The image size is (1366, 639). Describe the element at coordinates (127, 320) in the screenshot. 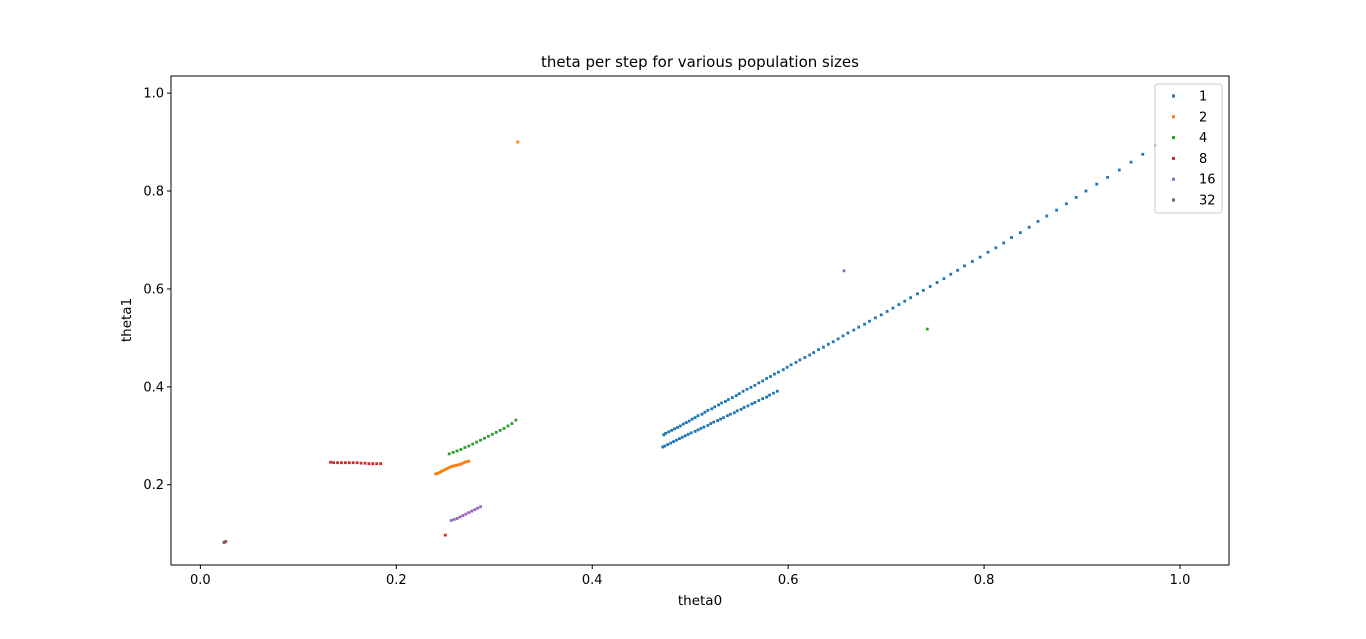

I see `y-axis-label: theta1` at that location.